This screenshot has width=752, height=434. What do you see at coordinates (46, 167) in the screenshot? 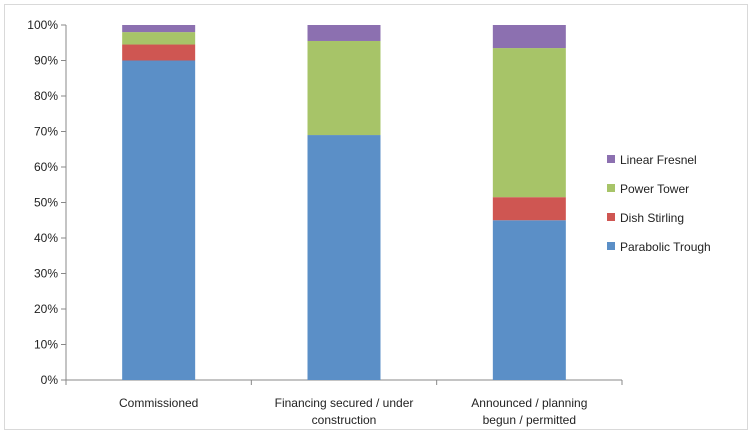
I see `y-tick-label: 60%` at bounding box center [46, 167].